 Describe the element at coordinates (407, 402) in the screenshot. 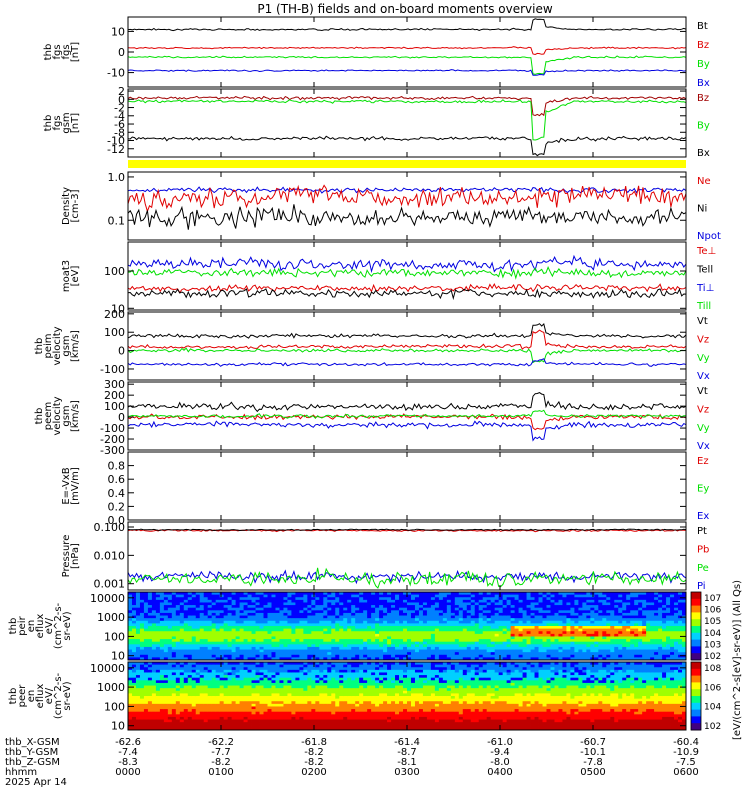

I see `series-Vt` at that location.